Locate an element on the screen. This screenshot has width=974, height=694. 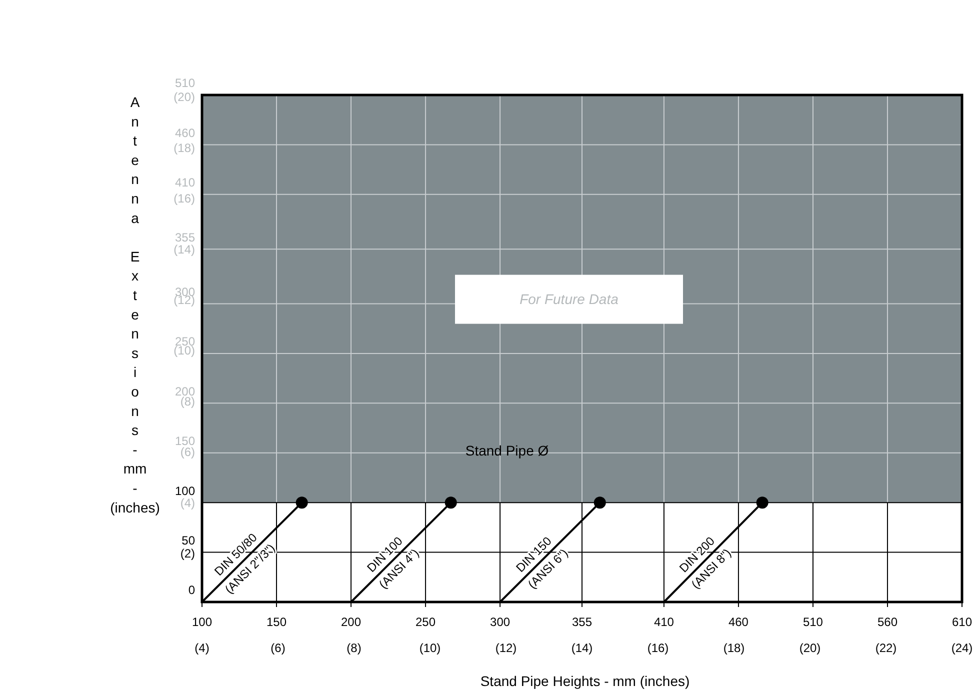
y-tick-label: 460 is located at coordinates (185, 133).